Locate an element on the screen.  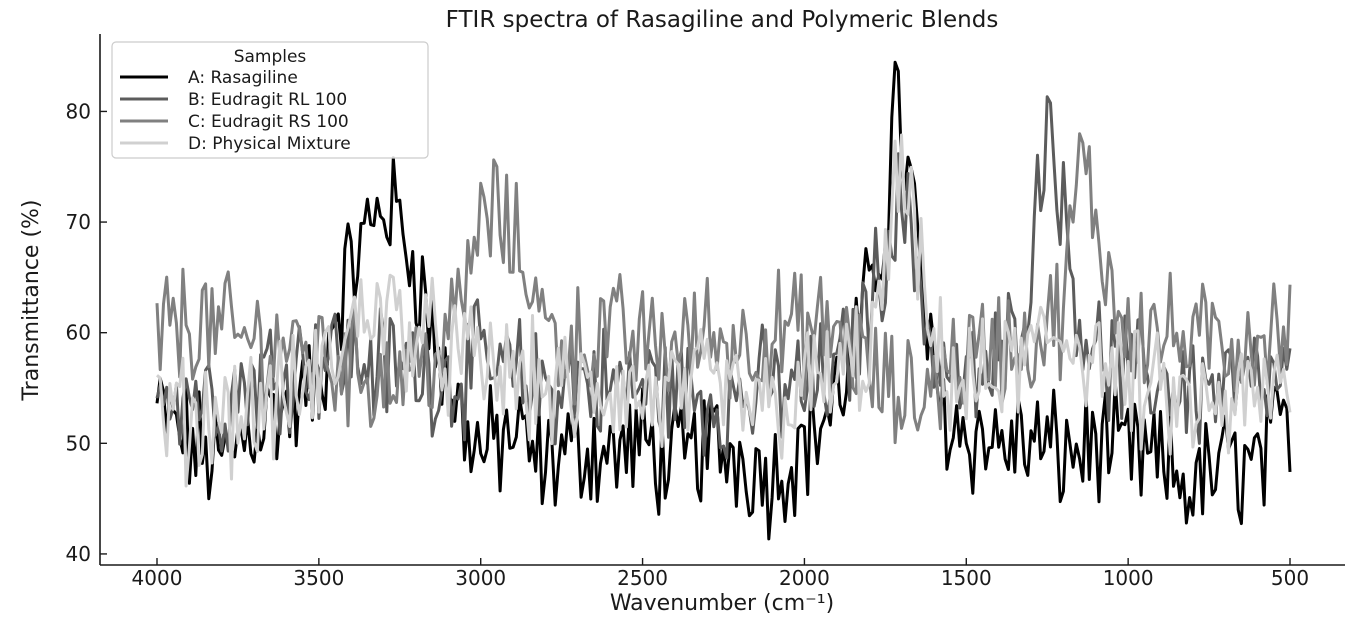
legend-label-c: C: Eudragit RS 100 is located at coordinates (268, 122).